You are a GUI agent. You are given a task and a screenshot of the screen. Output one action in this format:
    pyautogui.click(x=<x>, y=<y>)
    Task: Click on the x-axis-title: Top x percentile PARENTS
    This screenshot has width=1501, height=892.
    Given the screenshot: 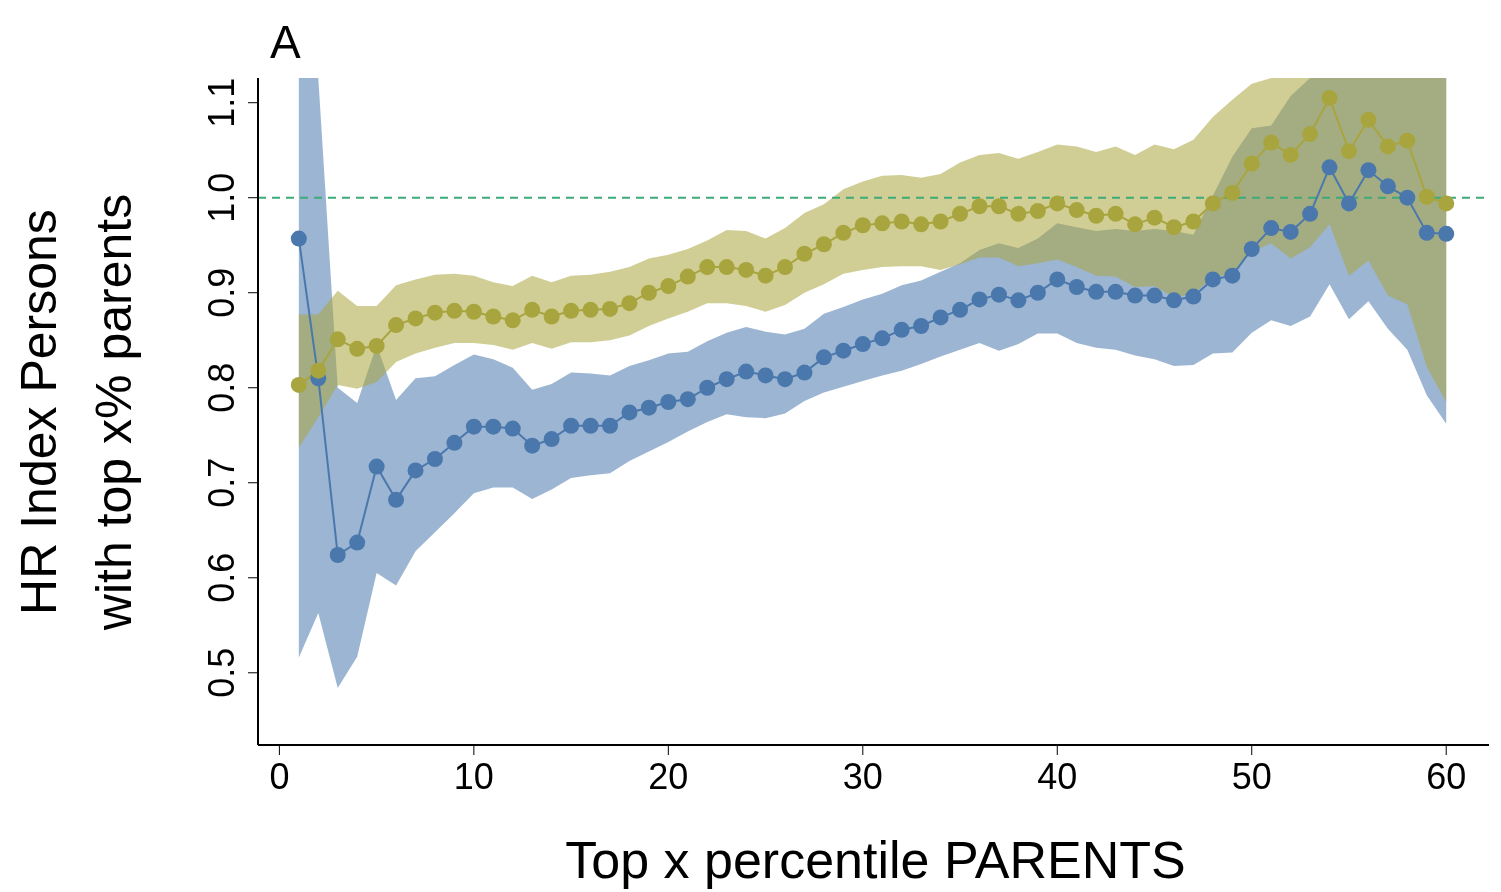 What is the action you would take?
    pyautogui.click(x=875, y=860)
    